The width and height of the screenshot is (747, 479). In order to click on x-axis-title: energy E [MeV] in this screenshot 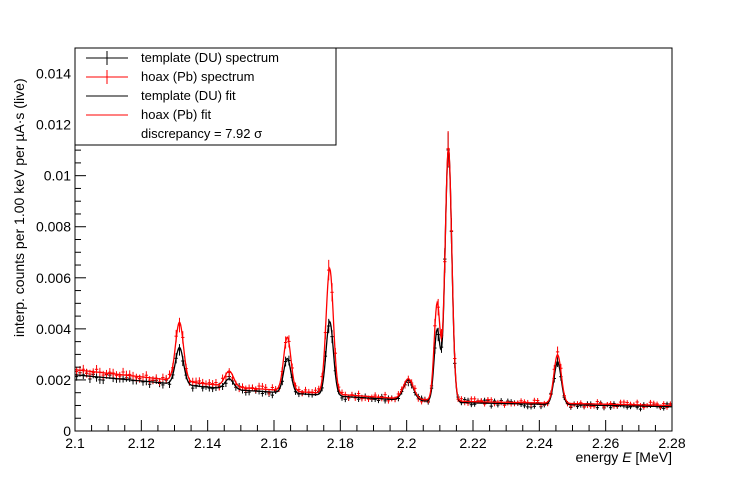, I will do `click(623, 457)`.